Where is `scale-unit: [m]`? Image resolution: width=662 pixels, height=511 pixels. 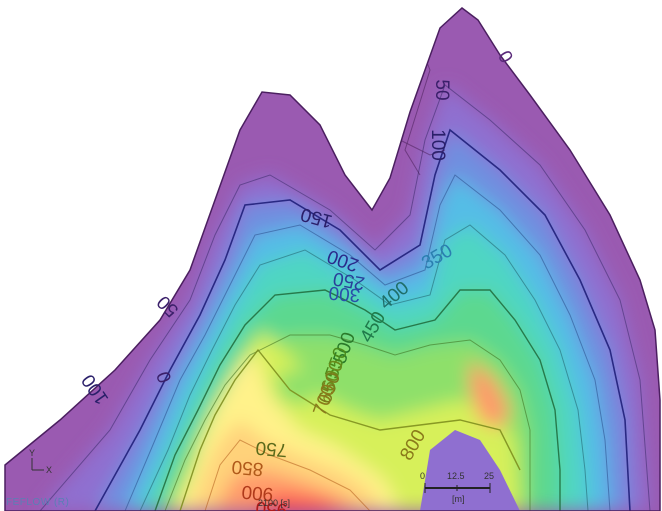
scale-unit: [m] is located at coordinates (458, 499).